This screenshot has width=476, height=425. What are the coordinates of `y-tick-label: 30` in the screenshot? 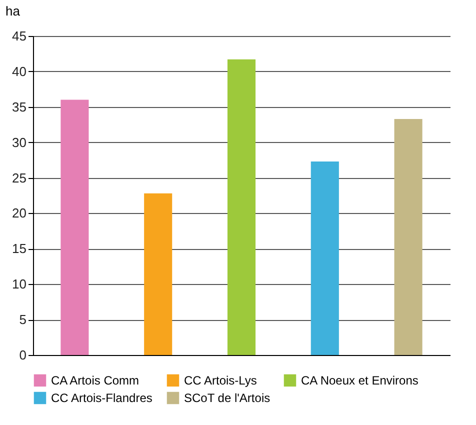 It's located at (19, 142).